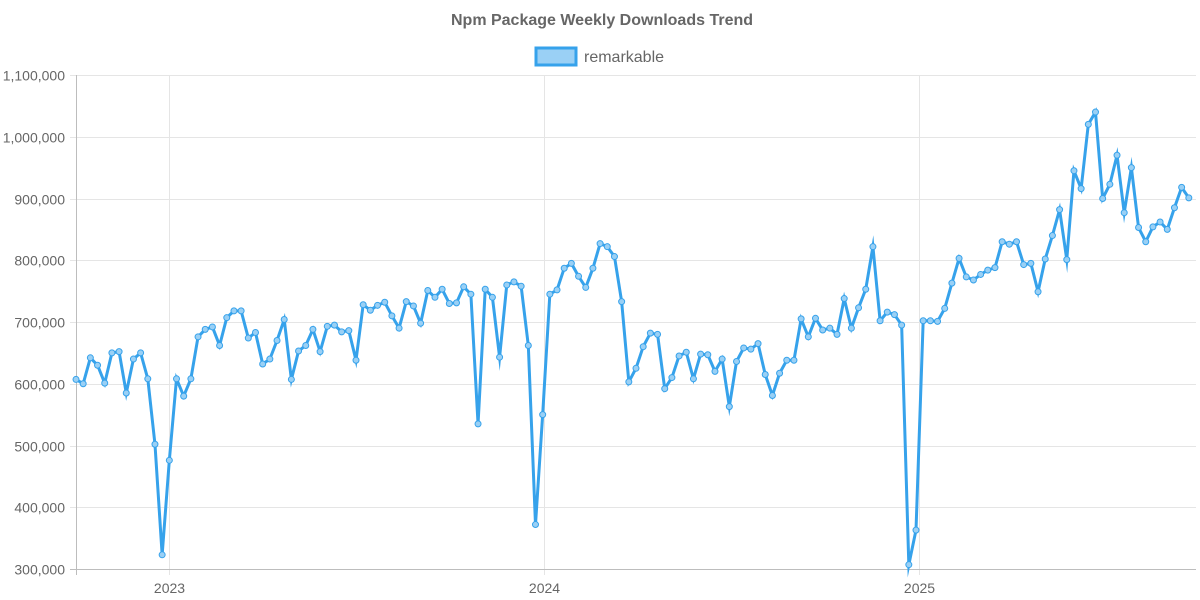 The height and width of the screenshot is (600, 1200). What do you see at coordinates (599, 56) in the screenshot?
I see `legend: remarkable` at bounding box center [599, 56].